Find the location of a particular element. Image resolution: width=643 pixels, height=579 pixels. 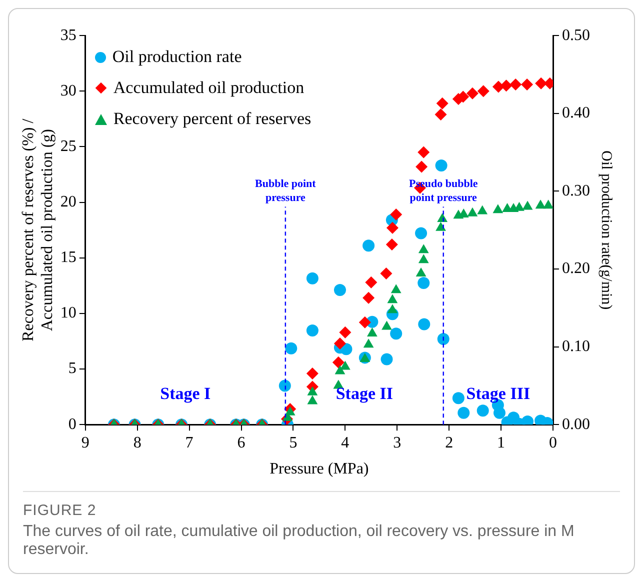

y2-tick-label: 0.00 is located at coordinates (576, 424).